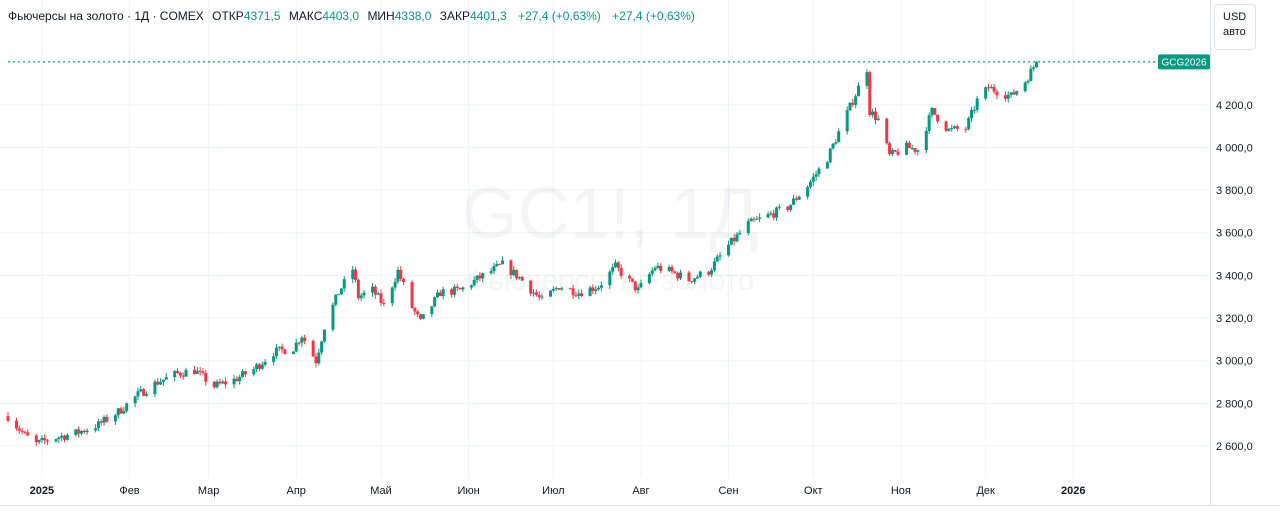 This screenshot has height=515, width=1280. What do you see at coordinates (640, 505) in the screenshot?
I see `time-axis-border` at bounding box center [640, 505].